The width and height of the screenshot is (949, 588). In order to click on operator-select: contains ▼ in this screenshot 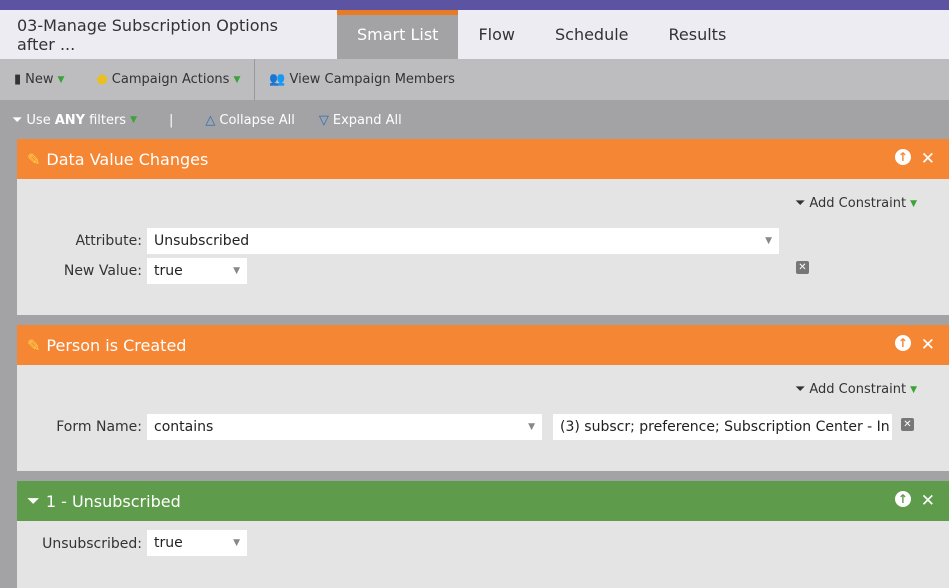, I will do `click(344, 427)`.